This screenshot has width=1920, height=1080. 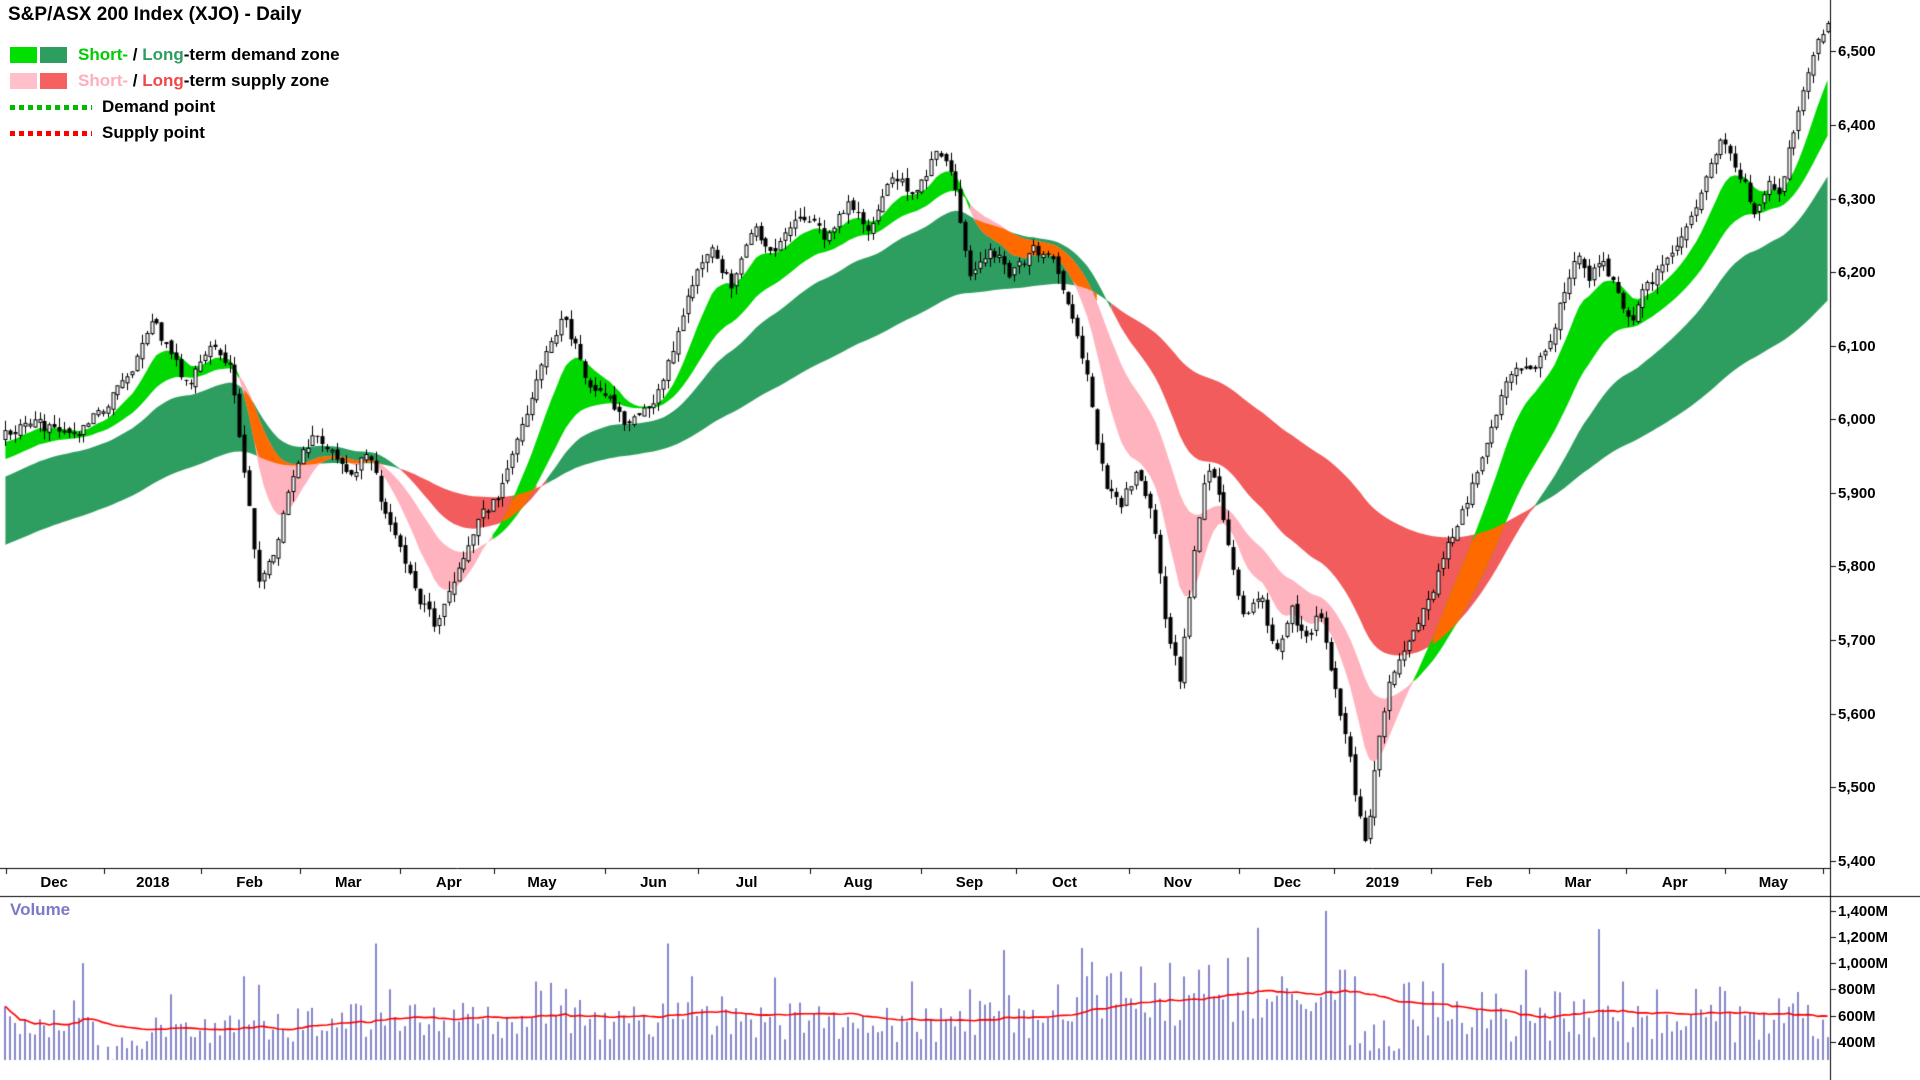 I want to click on price-tick-label: 5,700, so click(x=1857, y=640).